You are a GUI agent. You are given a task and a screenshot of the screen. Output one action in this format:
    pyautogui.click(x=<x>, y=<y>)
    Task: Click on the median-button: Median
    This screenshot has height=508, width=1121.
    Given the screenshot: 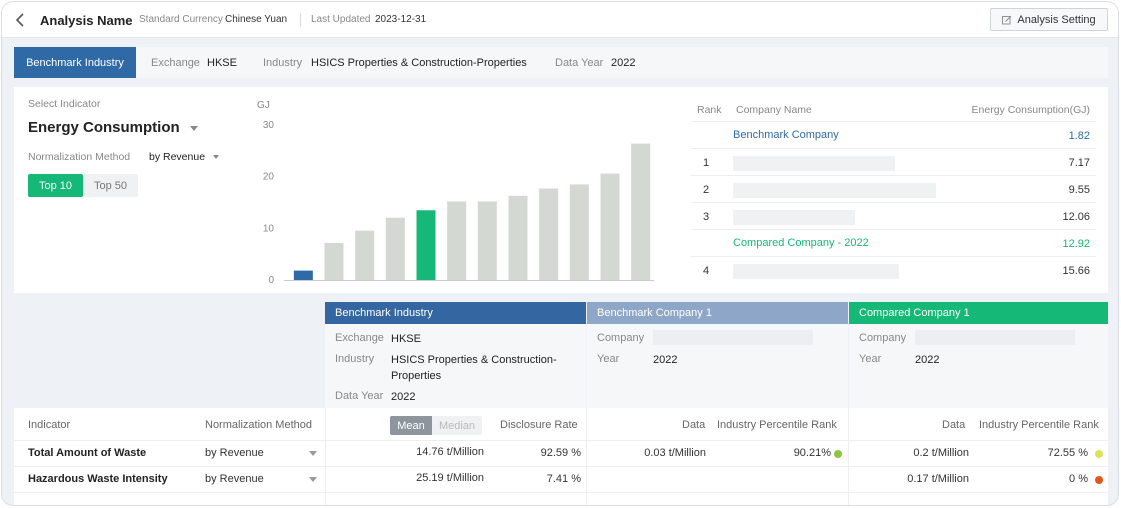 What is the action you would take?
    pyautogui.click(x=457, y=425)
    